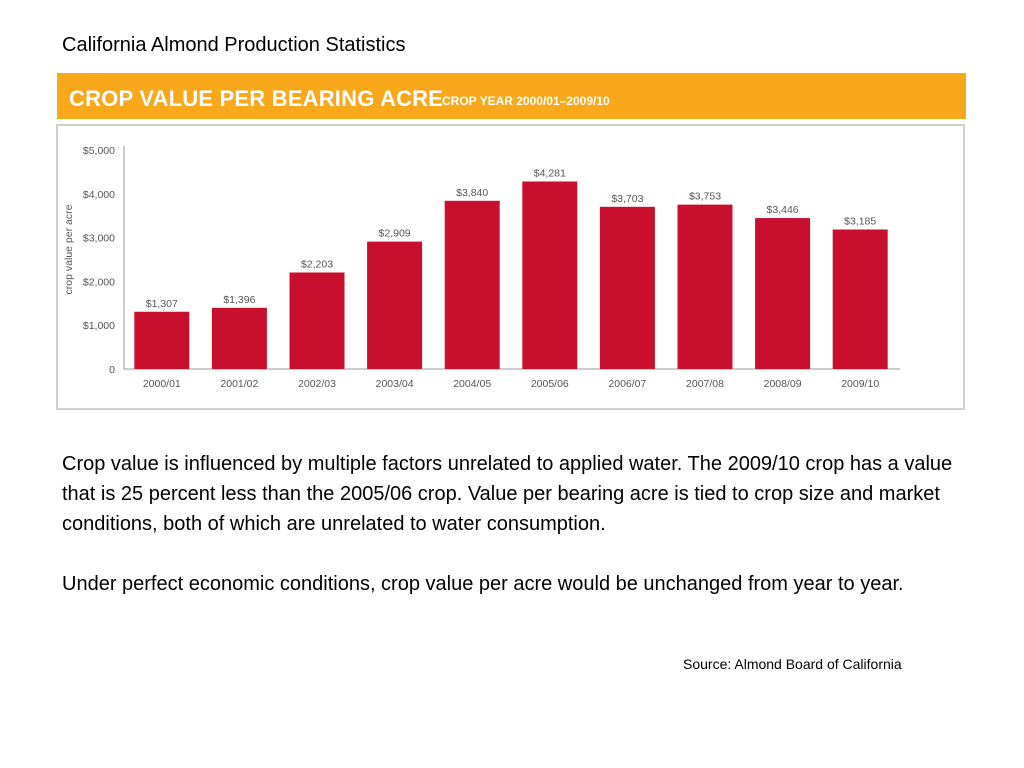  What do you see at coordinates (792, 664) in the screenshot?
I see `source-note: Source: Almond Board of California` at bounding box center [792, 664].